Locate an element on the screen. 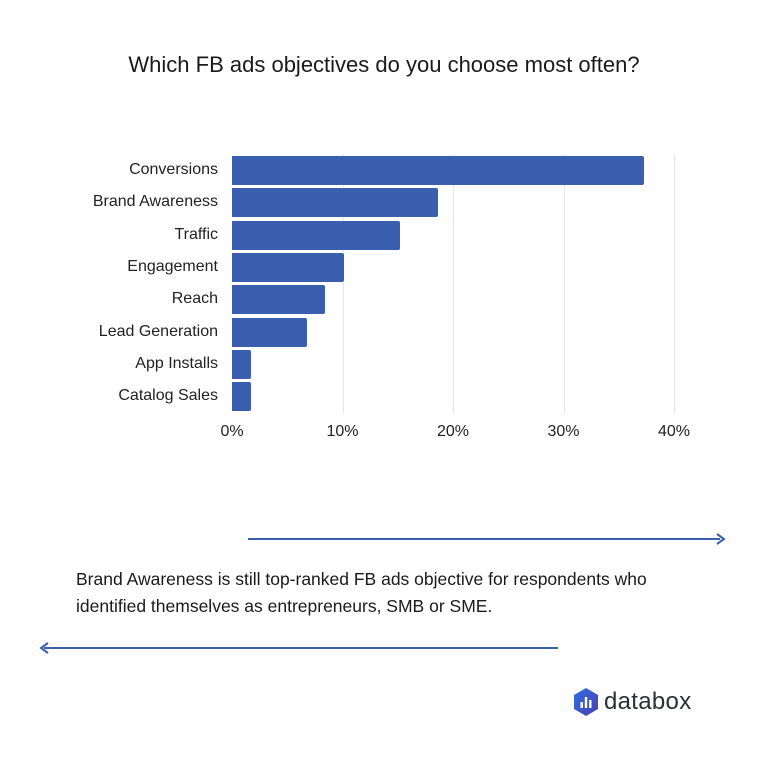  databox-wordmark: databox is located at coordinates (648, 701).